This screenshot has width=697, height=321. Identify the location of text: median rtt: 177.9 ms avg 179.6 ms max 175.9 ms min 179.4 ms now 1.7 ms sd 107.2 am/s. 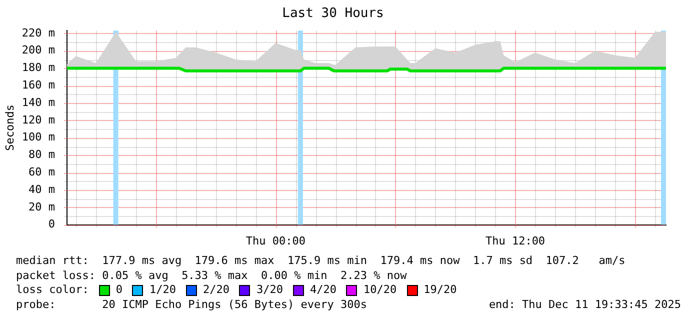
(321, 261).